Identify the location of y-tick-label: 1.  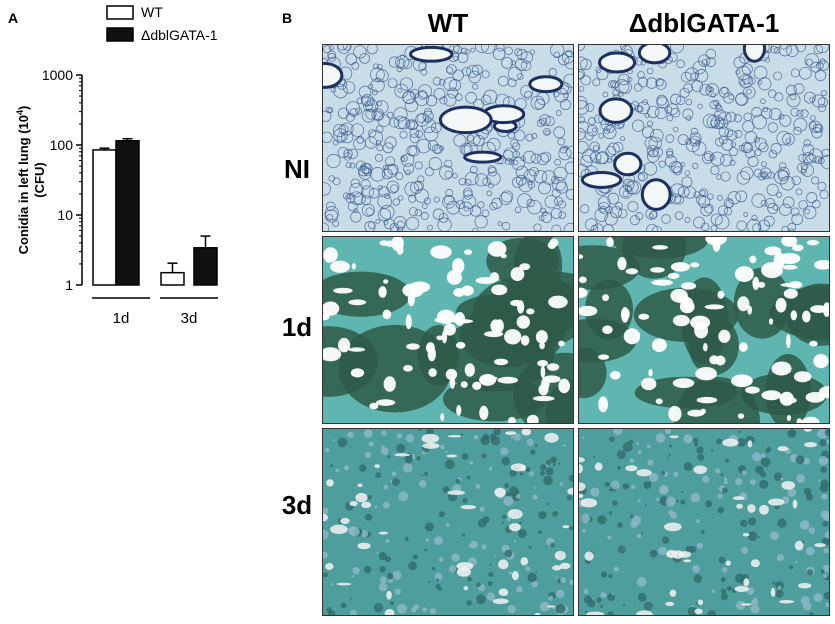
(69, 285).